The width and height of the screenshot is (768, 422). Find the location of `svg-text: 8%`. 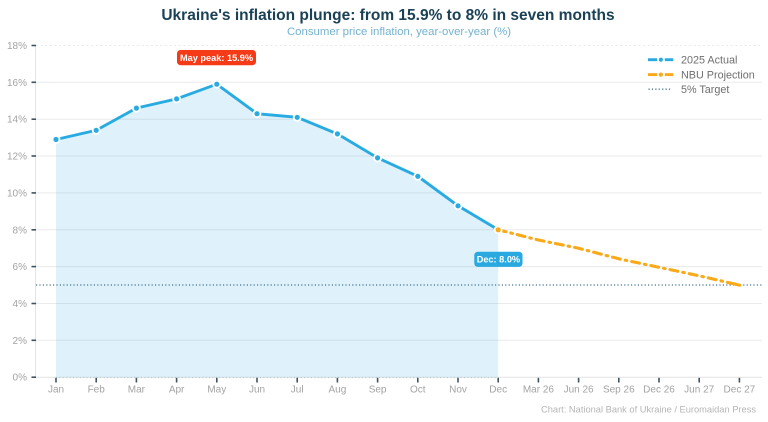

svg-text: 8% is located at coordinates (20, 230).